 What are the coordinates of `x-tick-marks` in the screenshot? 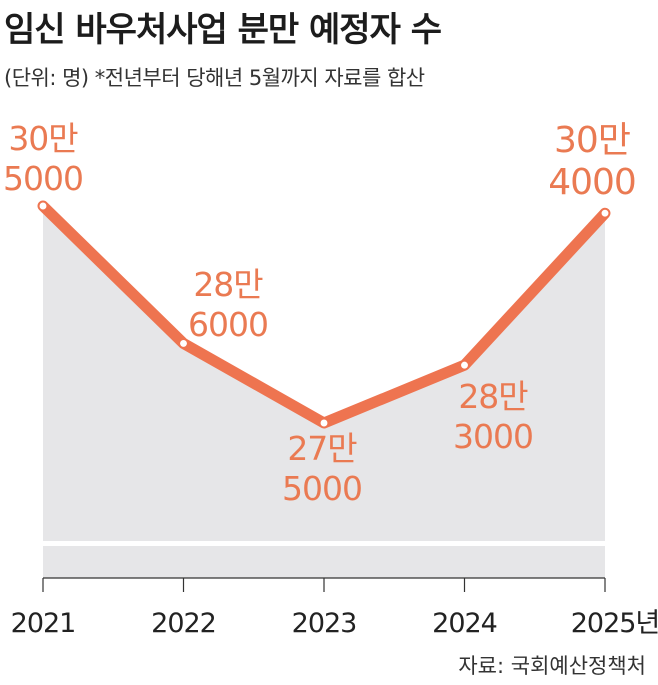 It's located at (324, 585).